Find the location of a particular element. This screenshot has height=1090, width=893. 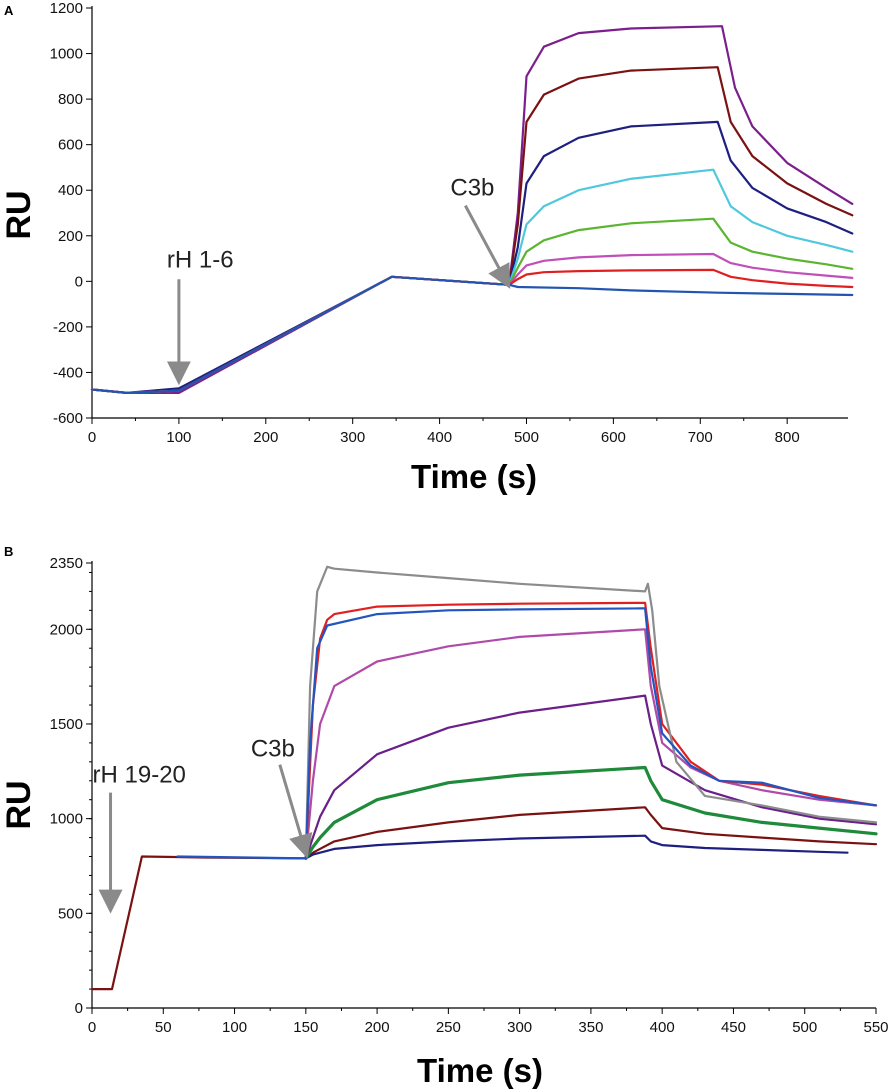

x-tick-label: 800 is located at coordinates (787, 437).